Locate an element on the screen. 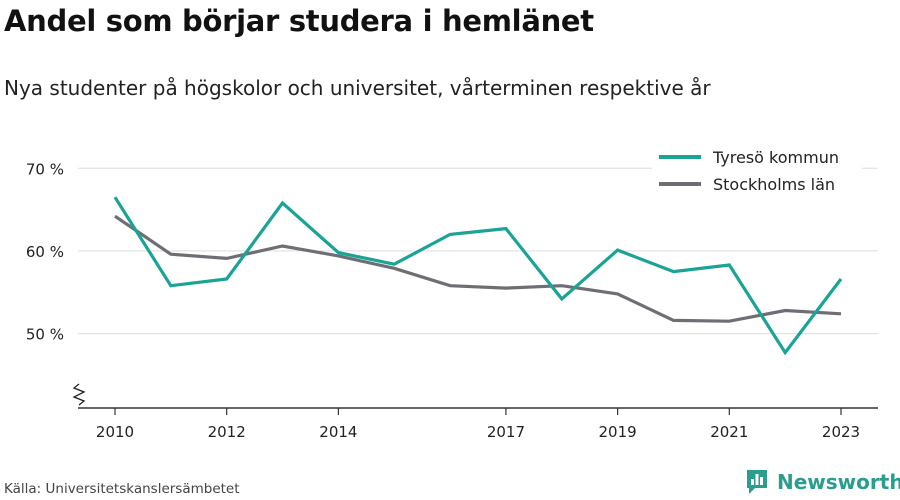  legend: Tyresö kommun Stockholms län is located at coordinates (757, 170).